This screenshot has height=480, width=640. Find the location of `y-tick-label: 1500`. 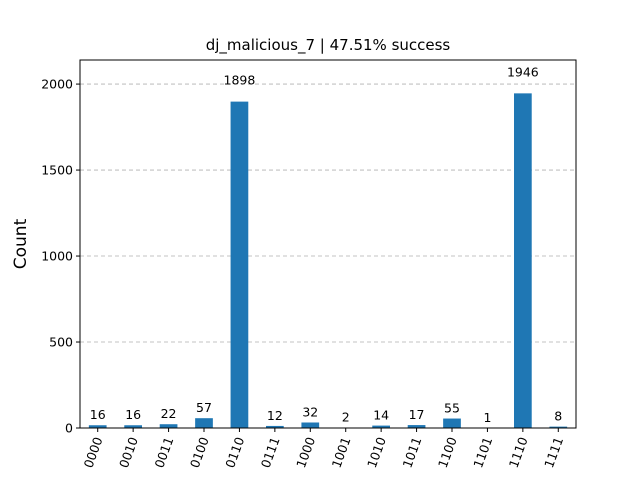

y-tick-label: 1500 is located at coordinates (57, 170).